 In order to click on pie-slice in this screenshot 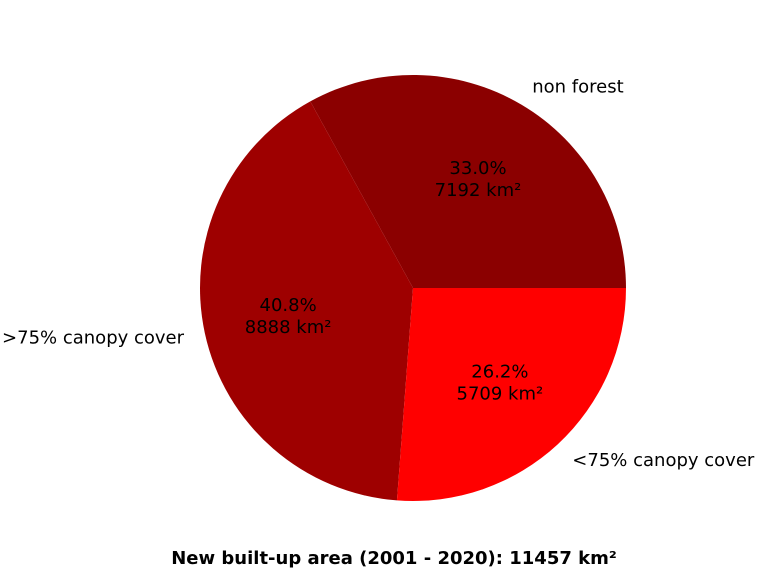, I will do `click(511, 395)`.